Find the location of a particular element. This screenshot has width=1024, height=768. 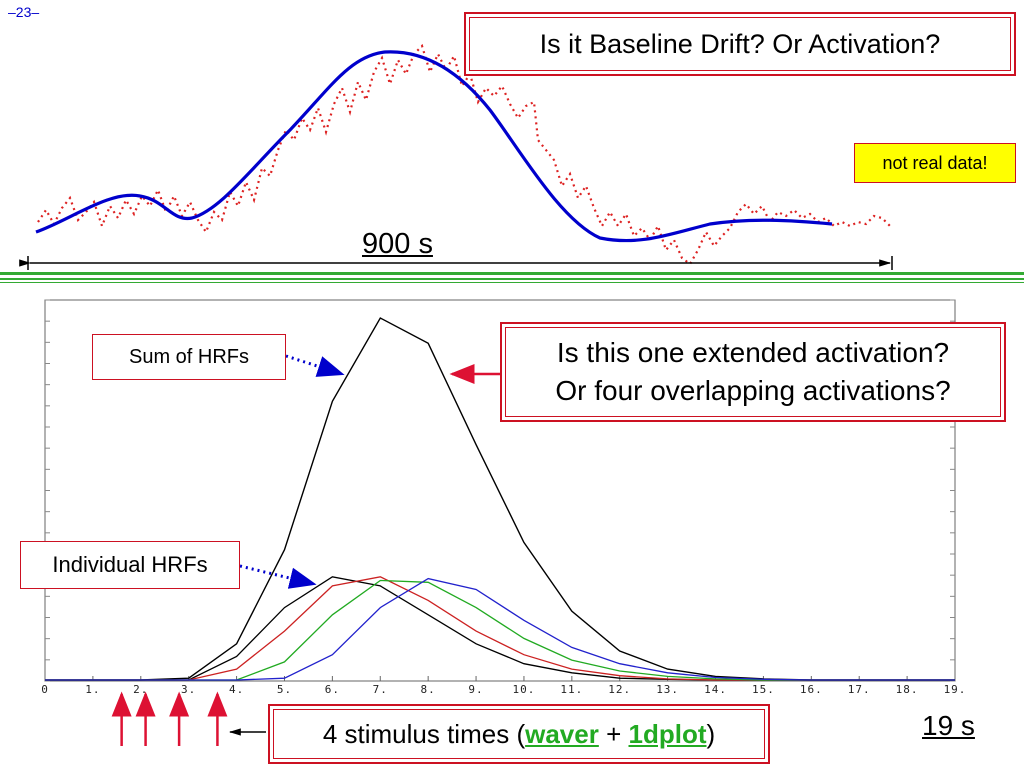

x-tick-label: 3. is located at coordinates (188, 689).